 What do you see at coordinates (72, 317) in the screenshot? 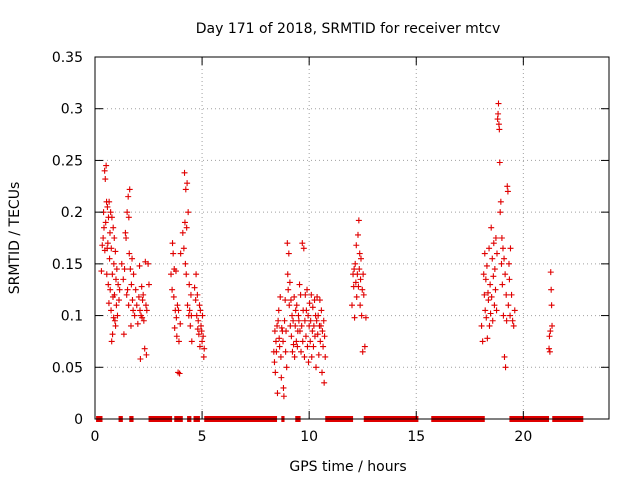
I see `y-tick-label: 0.1` at bounding box center [72, 317].